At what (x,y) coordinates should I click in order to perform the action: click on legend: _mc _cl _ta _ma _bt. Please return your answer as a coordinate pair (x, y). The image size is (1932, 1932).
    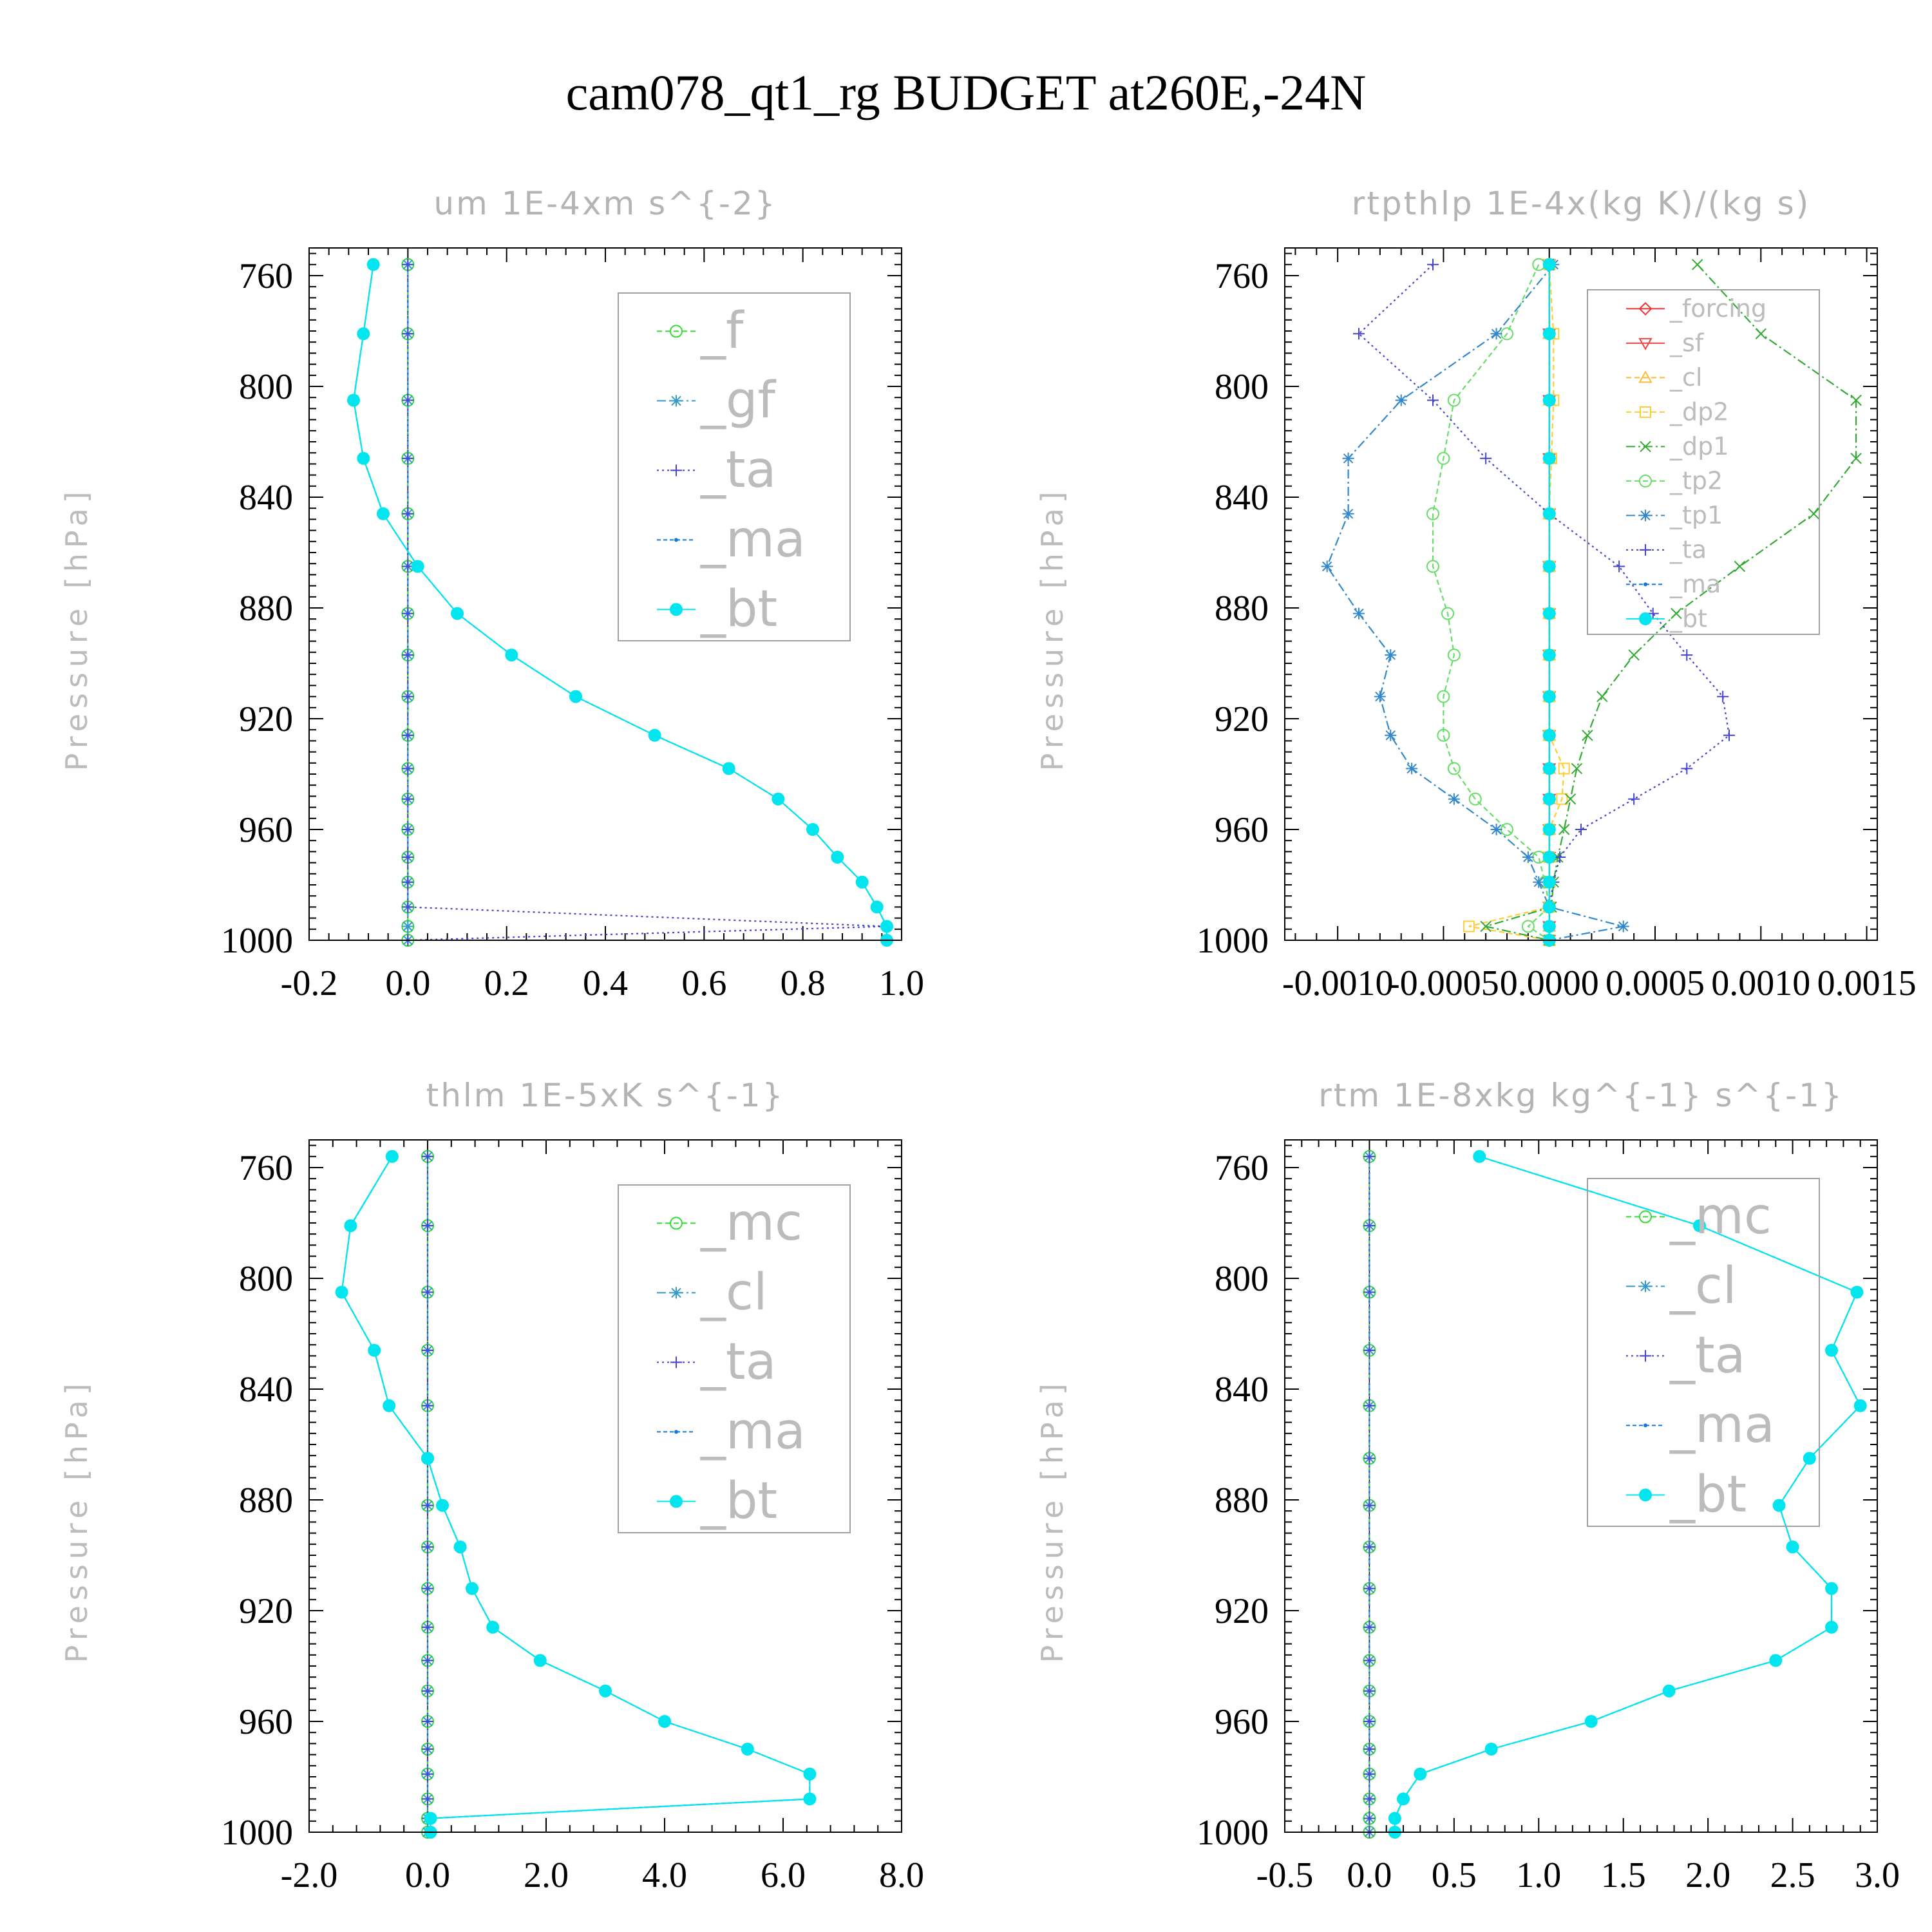
    Looking at the image, I should click on (734, 1358).